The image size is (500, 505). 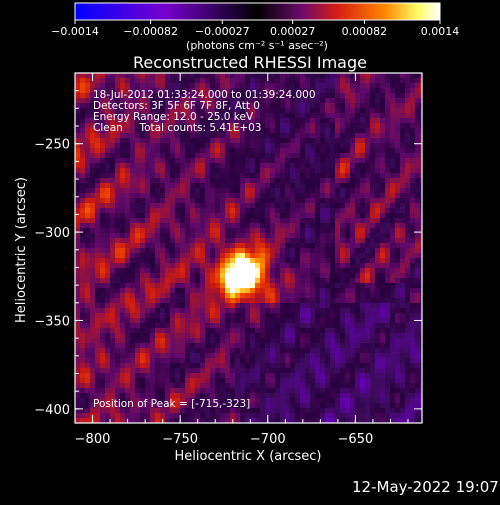 What do you see at coordinates (293, 31) in the screenshot?
I see `colorbar-tick-label: 0.00027` at bounding box center [293, 31].